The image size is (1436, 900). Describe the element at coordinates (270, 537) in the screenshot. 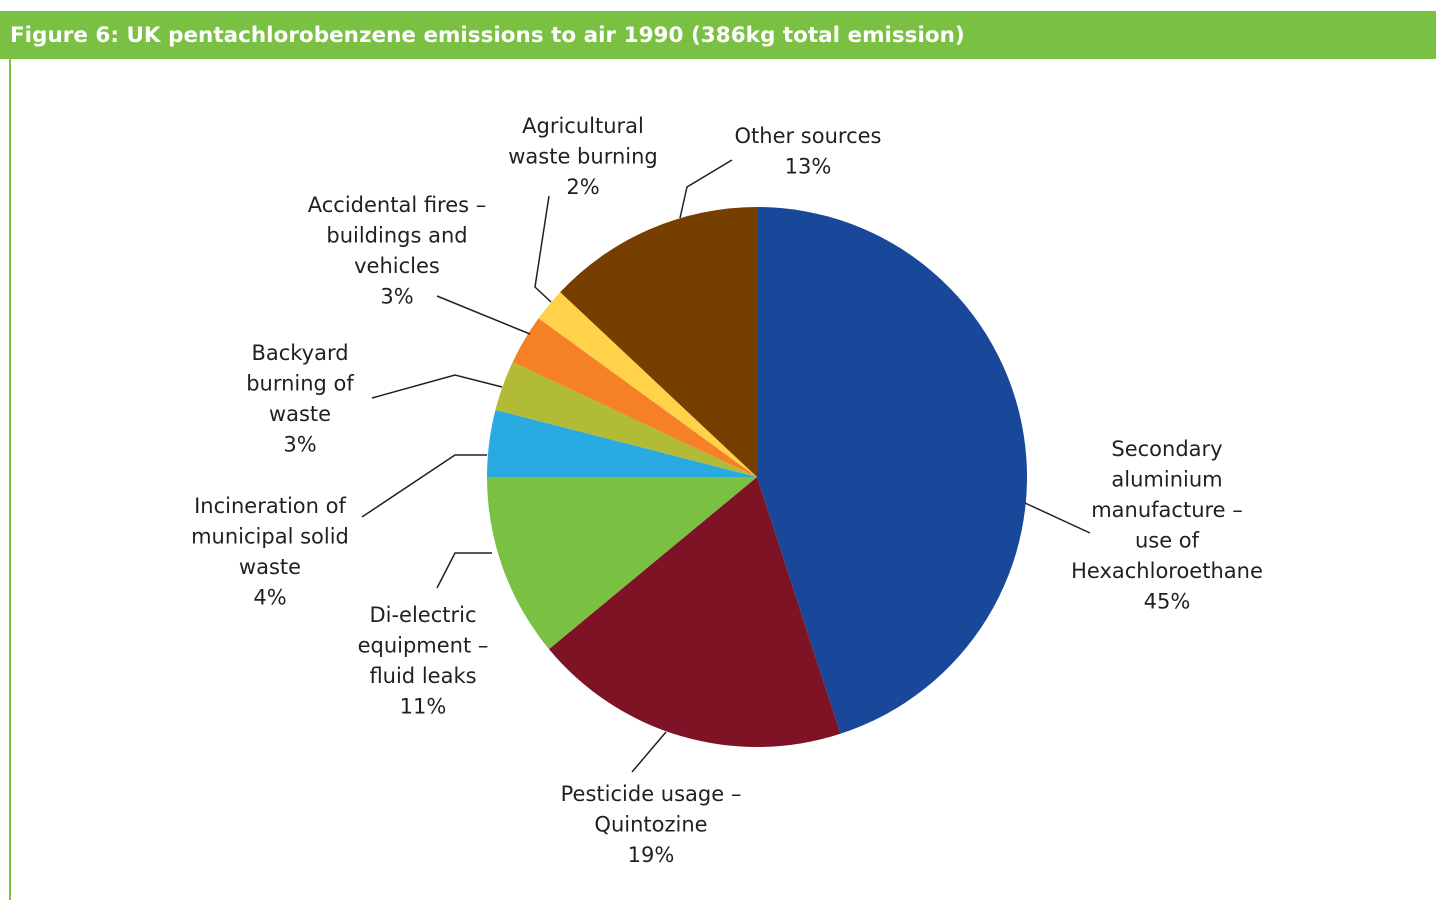

I see `slice-name-line: municipal solid` at that location.